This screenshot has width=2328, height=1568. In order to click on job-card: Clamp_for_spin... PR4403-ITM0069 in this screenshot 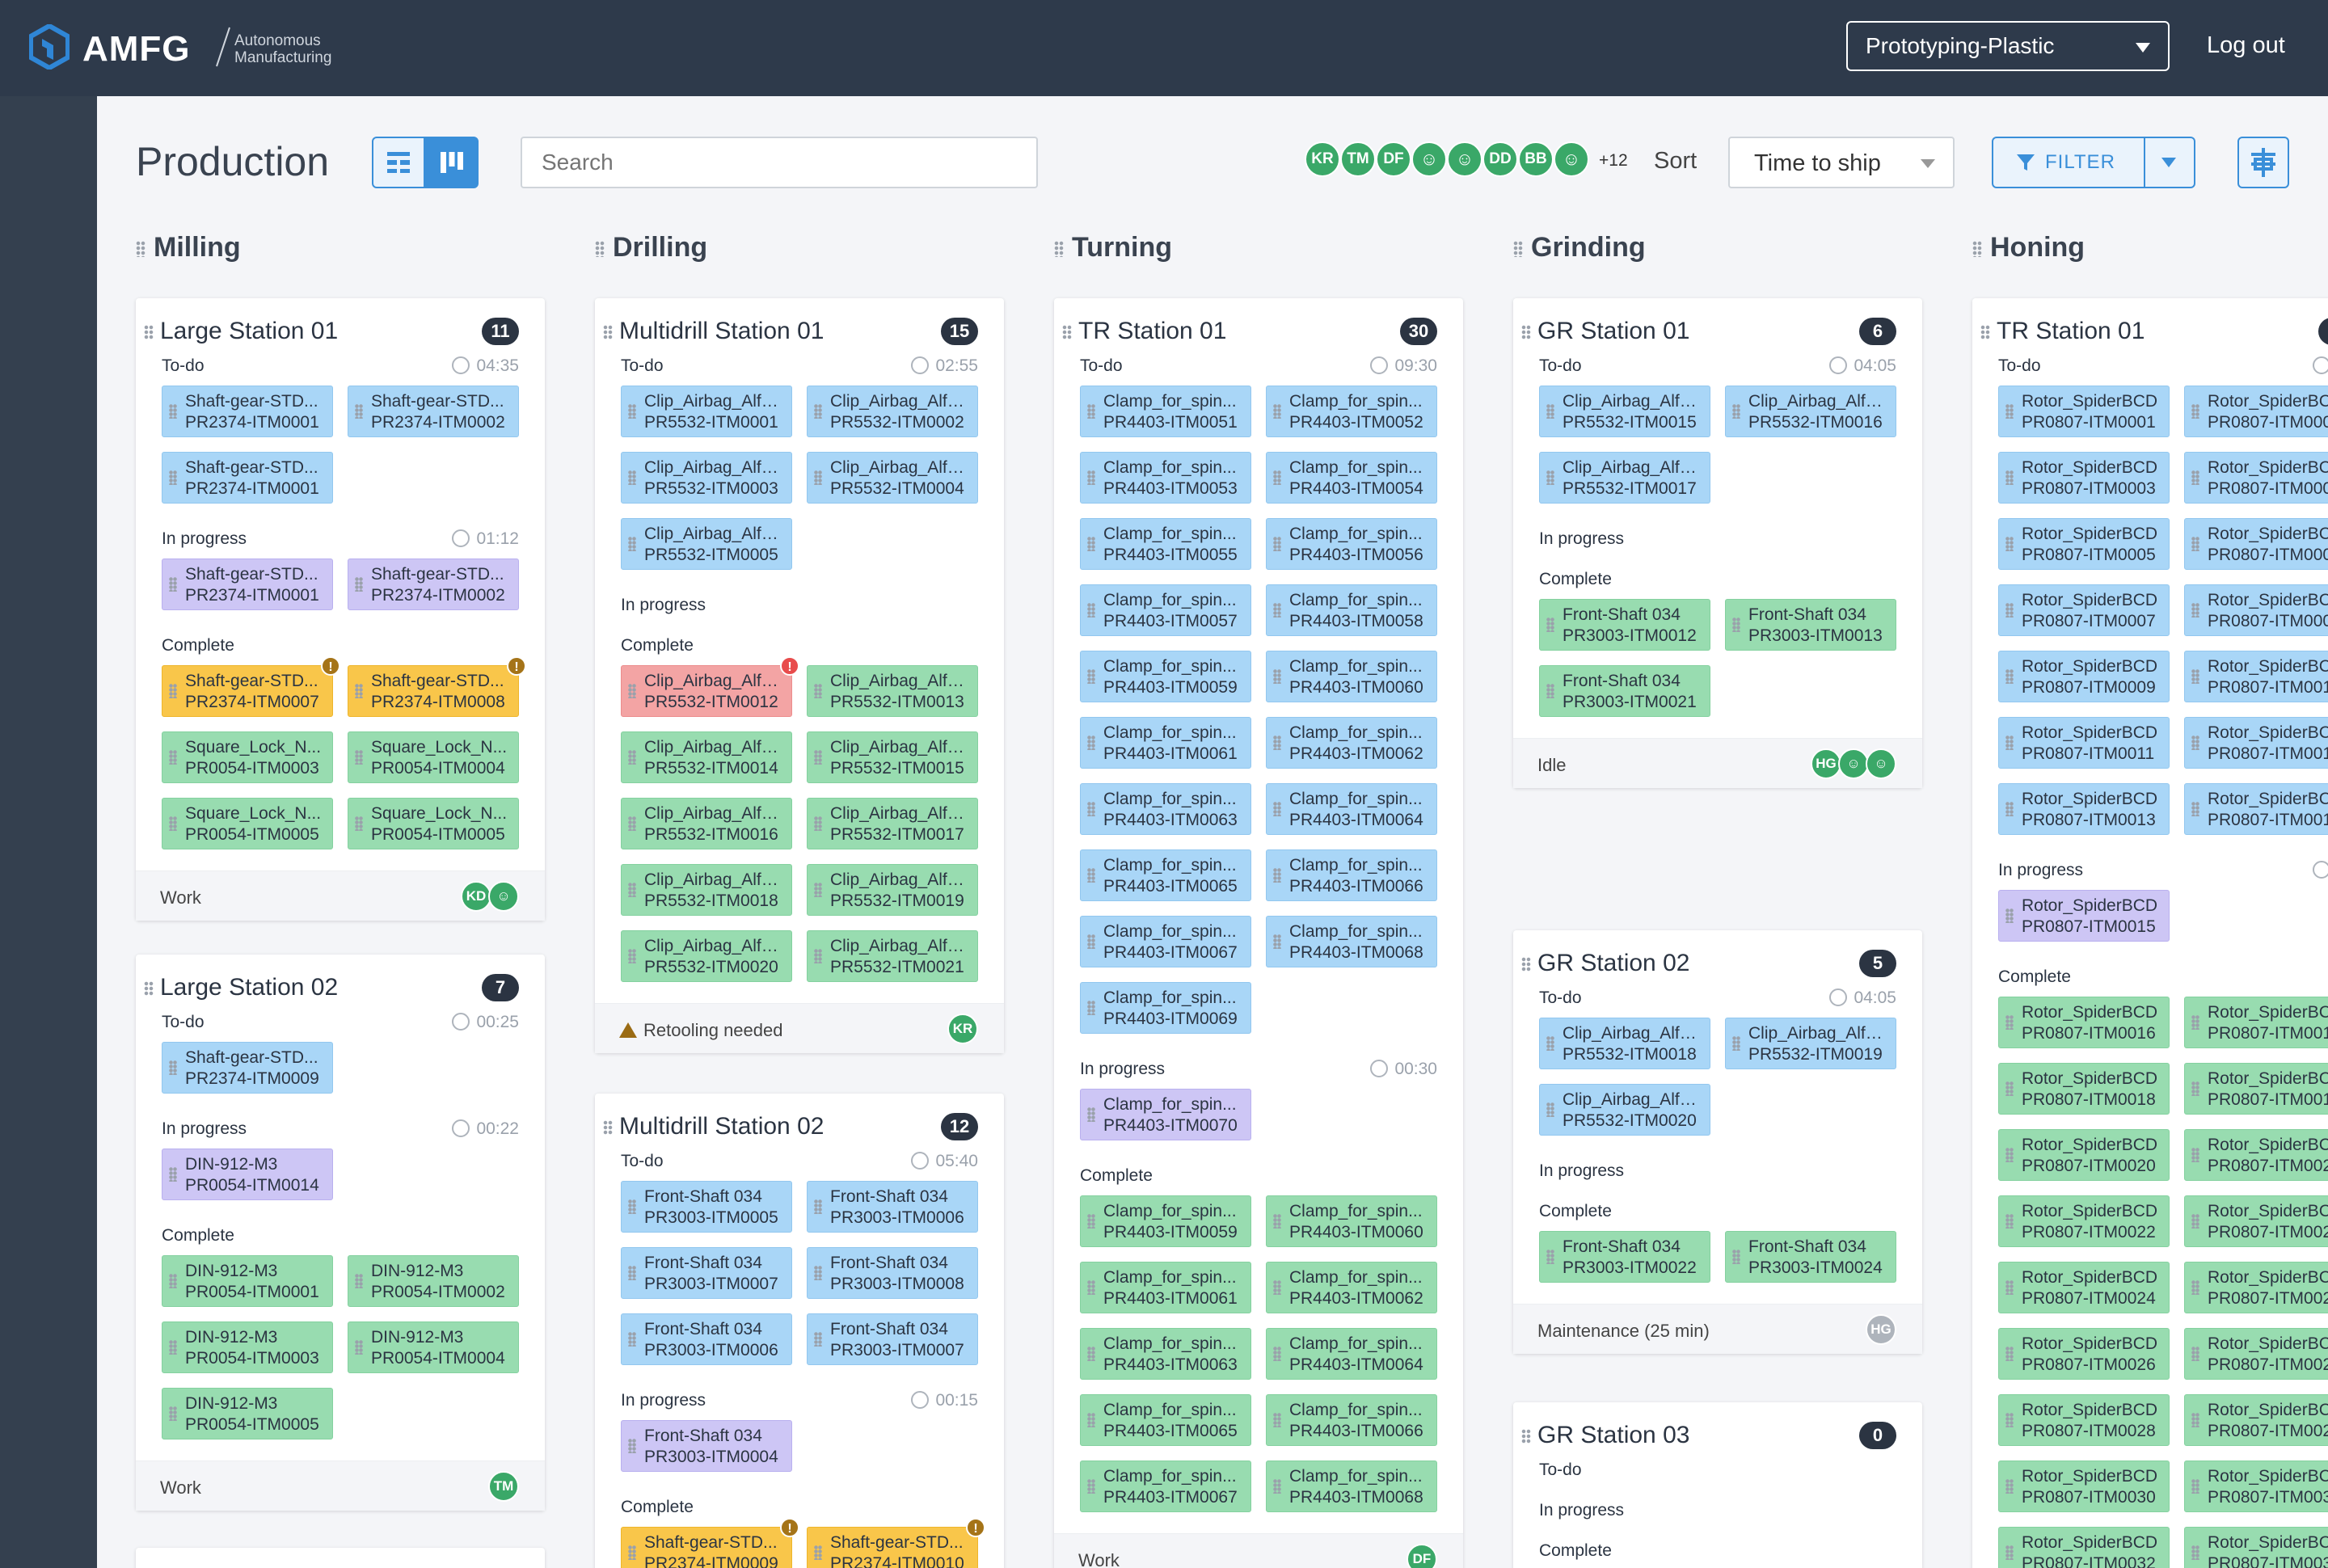, I will do `click(1165, 1008)`.